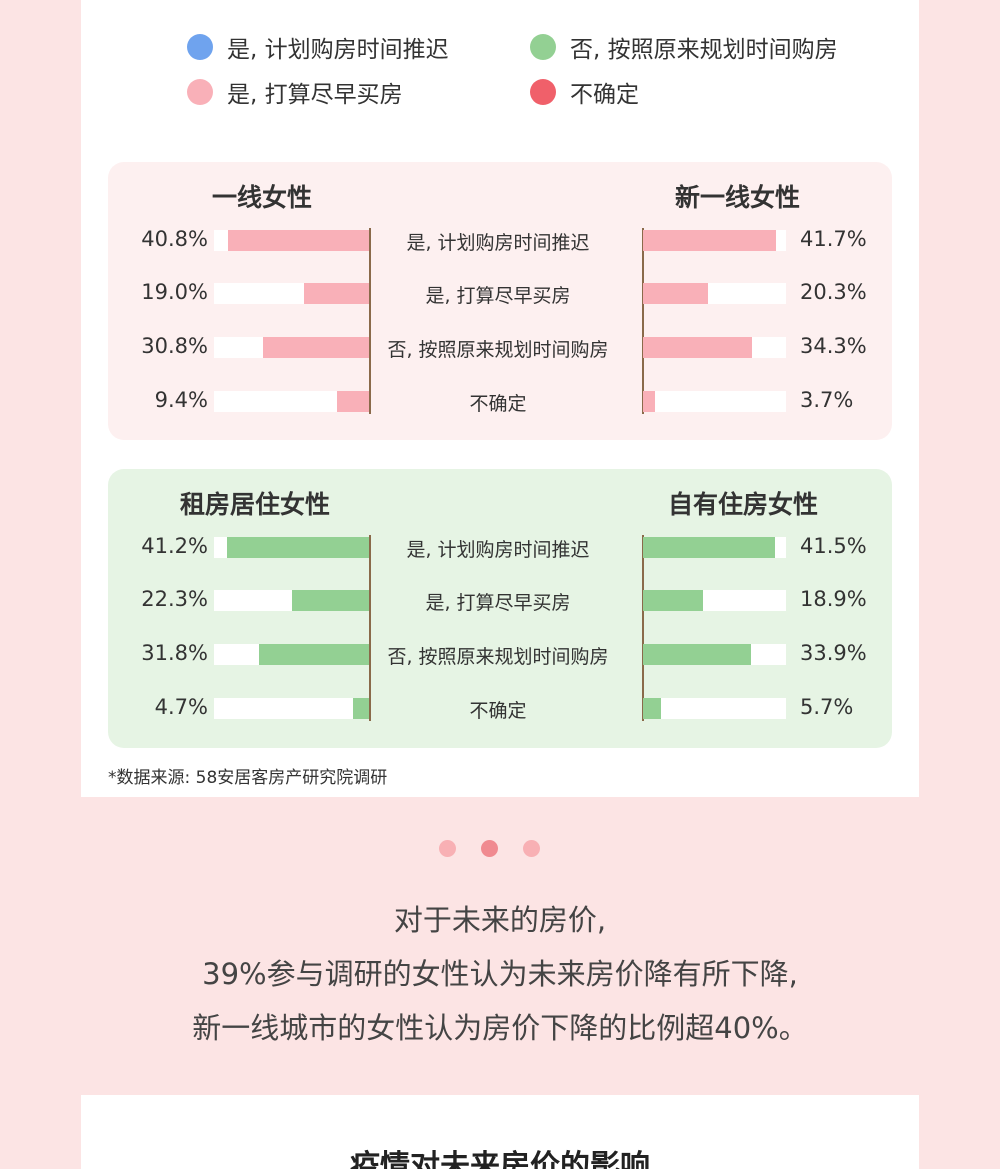 The height and width of the screenshot is (1169, 1000). Describe the element at coordinates (833, 239) in the screenshot. I see `value-label-right: 41.7%` at that location.